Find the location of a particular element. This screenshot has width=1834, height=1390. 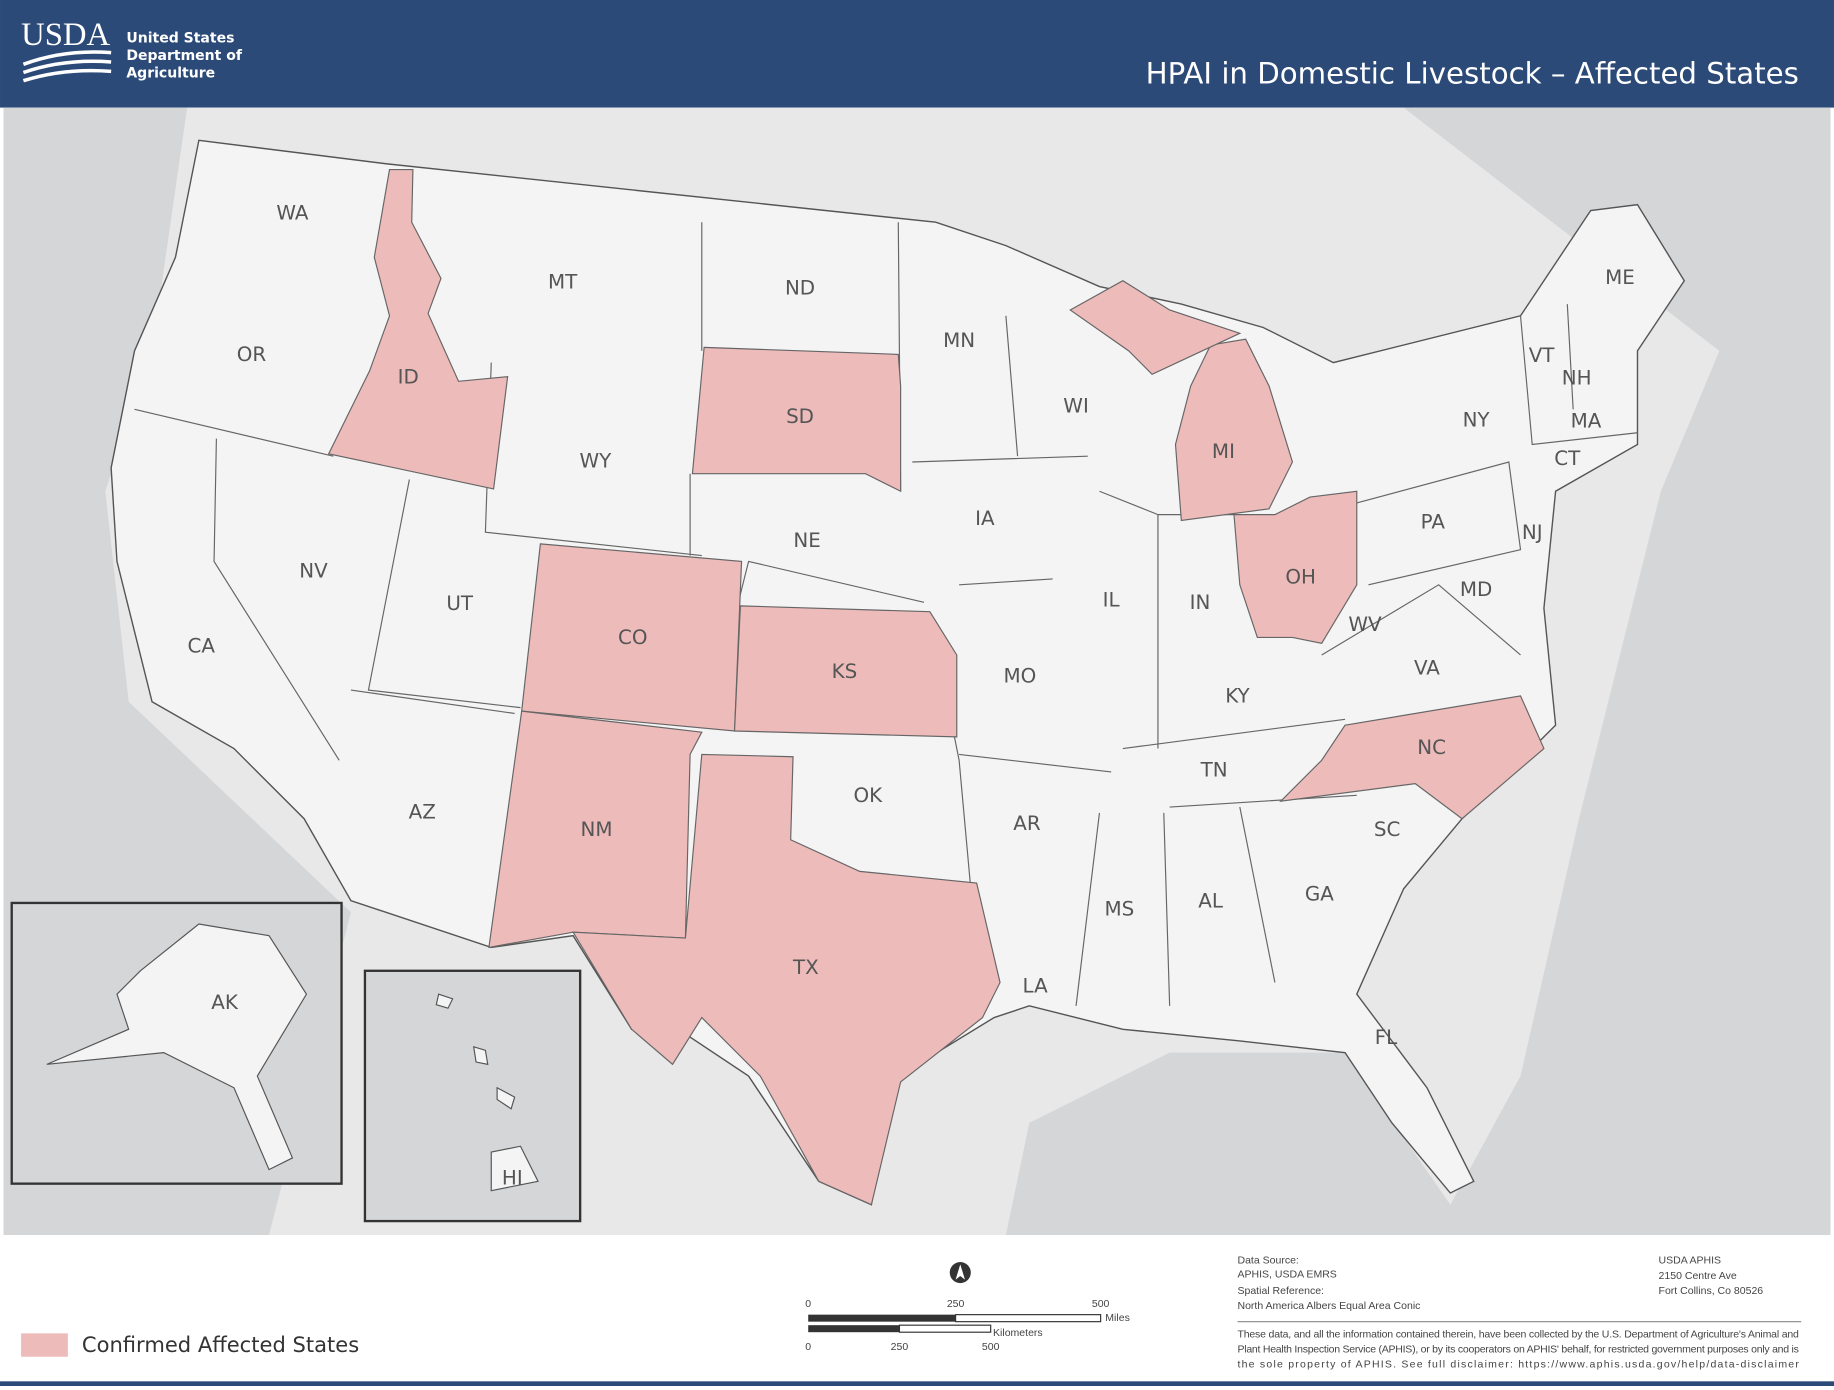

state-label: FL is located at coordinates (1386, 1037).